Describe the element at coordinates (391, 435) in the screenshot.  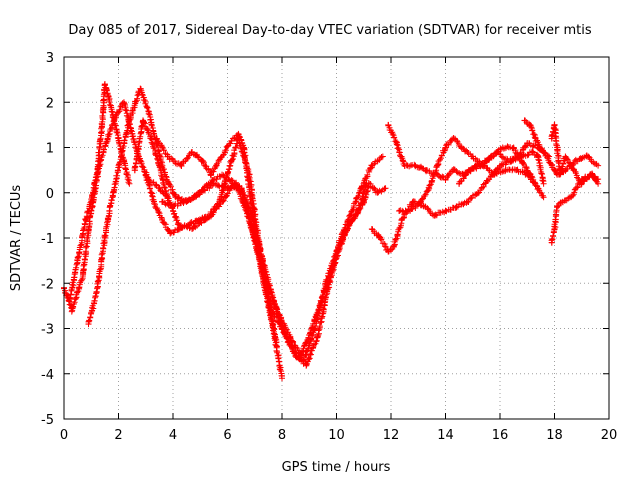
I see `x-tick-label: 12` at that location.